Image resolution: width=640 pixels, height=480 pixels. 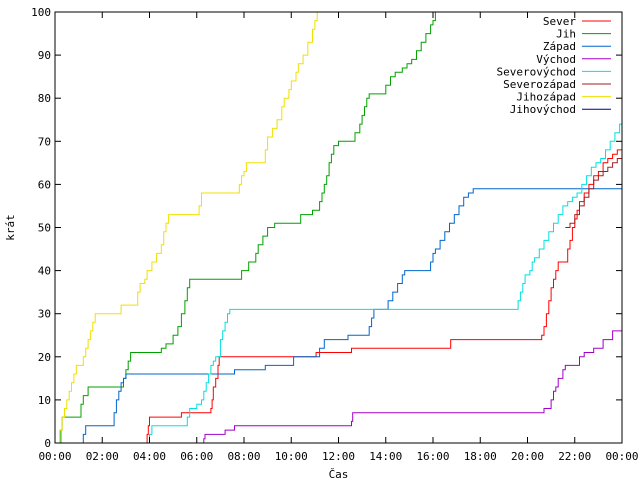 I want to click on y-tick-label: 80, so click(x=44, y=98).